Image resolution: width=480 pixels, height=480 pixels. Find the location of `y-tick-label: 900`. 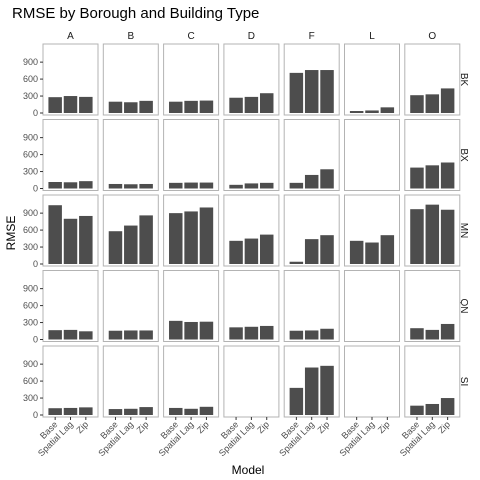

y-tick-label: 900 is located at coordinates (30, 62).